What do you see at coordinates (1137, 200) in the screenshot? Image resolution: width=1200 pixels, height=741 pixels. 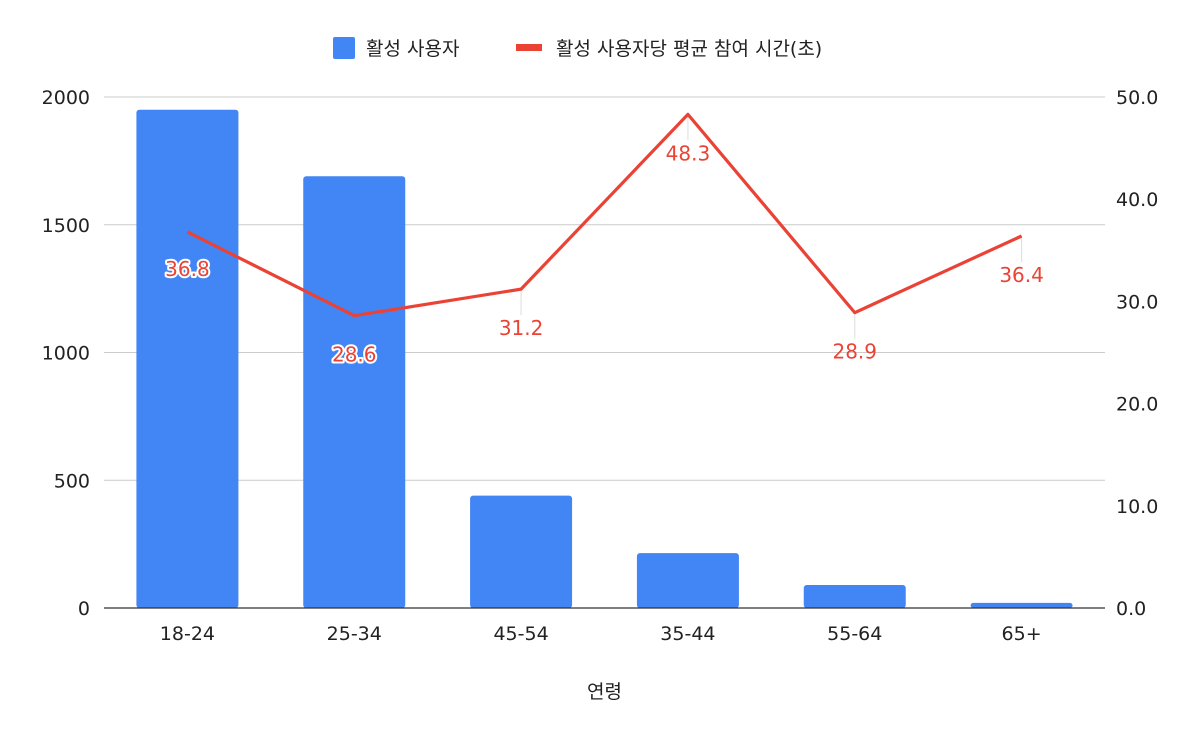 I see `right-y-tick-label: 40.0` at bounding box center [1137, 200].